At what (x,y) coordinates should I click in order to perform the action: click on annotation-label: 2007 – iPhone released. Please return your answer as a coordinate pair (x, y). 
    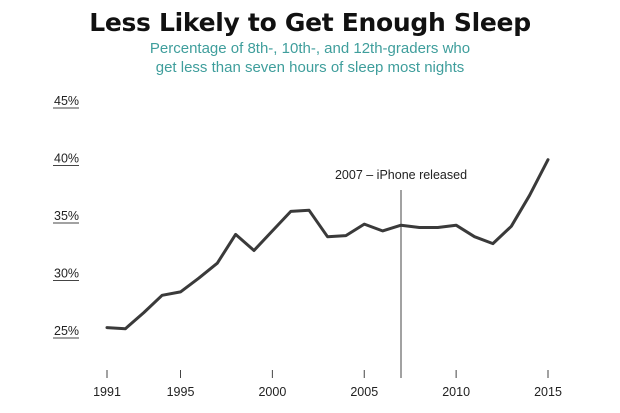
    Looking at the image, I should click on (401, 175).